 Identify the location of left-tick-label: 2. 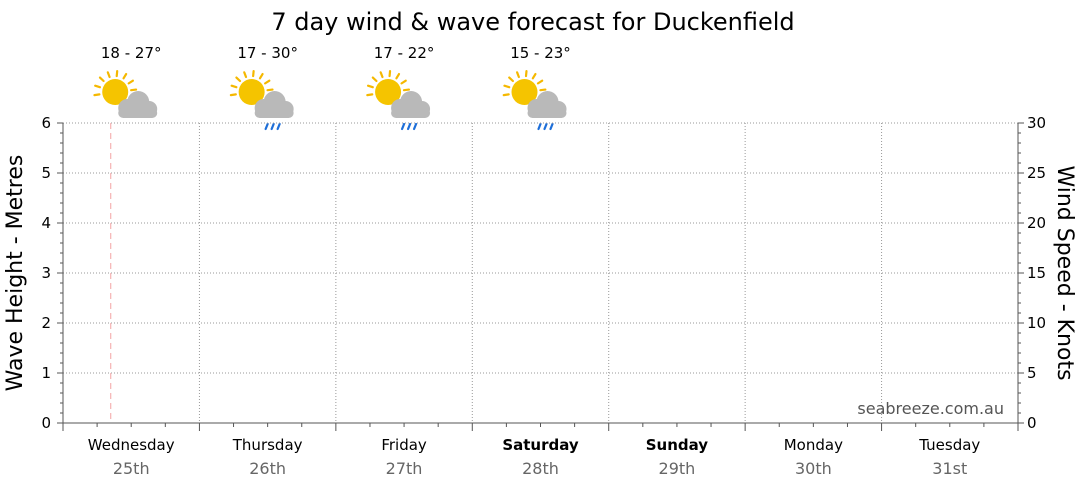
(46, 323).